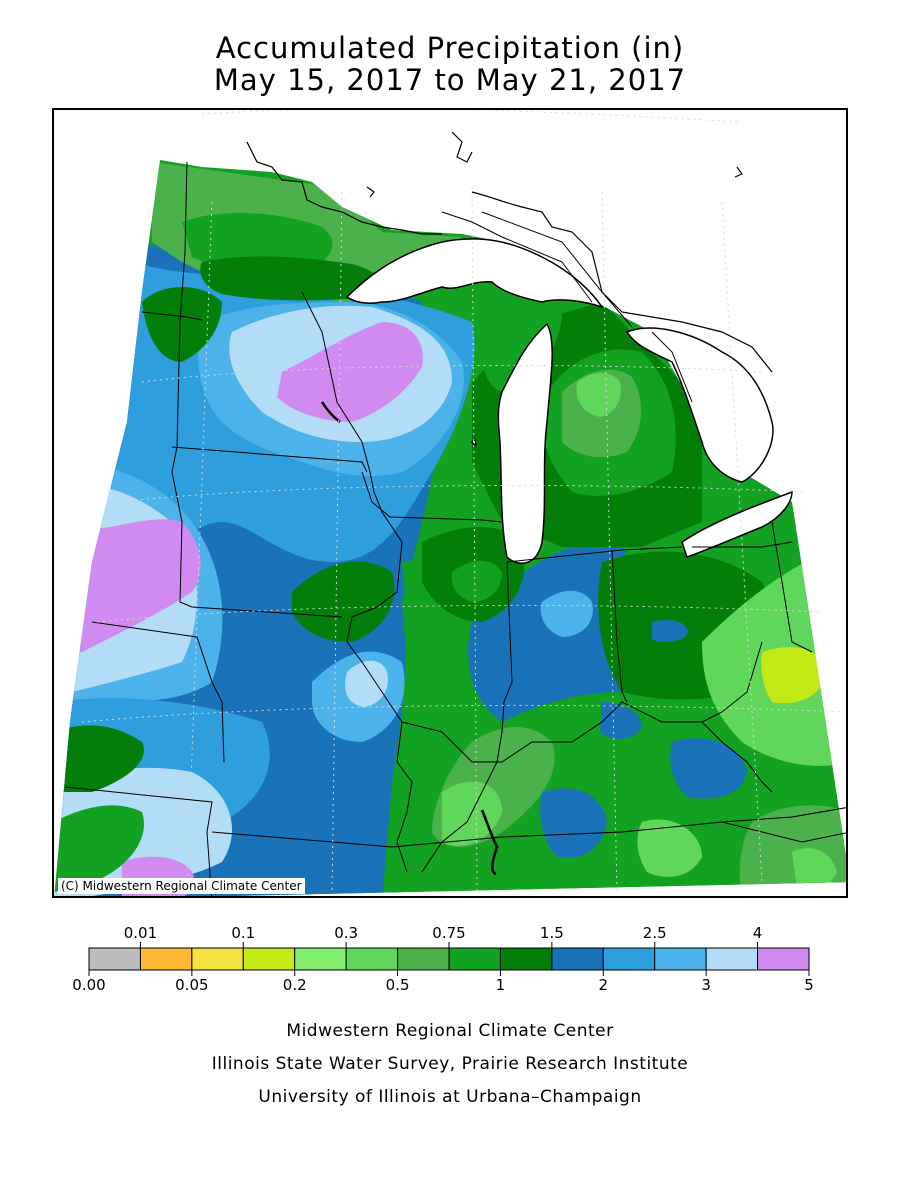 The width and height of the screenshot is (900, 1200). What do you see at coordinates (450, 1031) in the screenshot?
I see `footer-org: Midwestern Regional Climate Center` at bounding box center [450, 1031].